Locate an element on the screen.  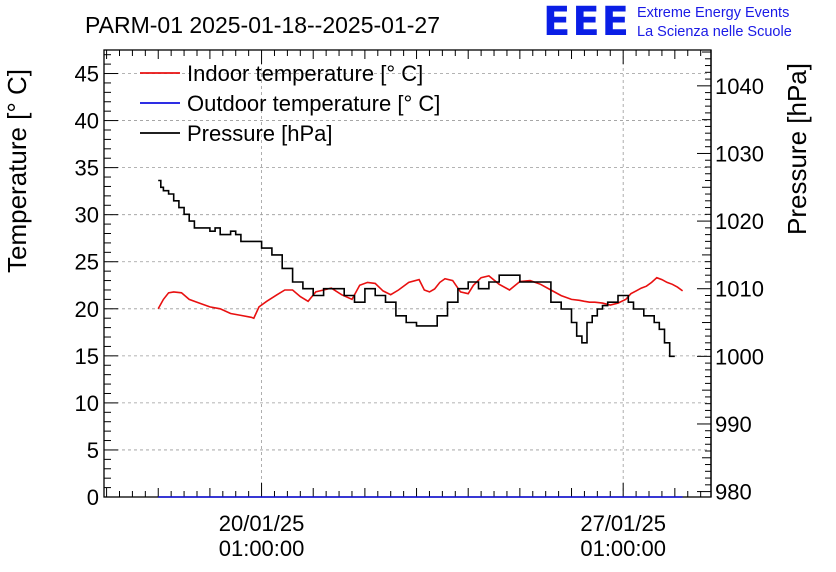
left-tick-label: 45 is located at coordinates (87, 74).